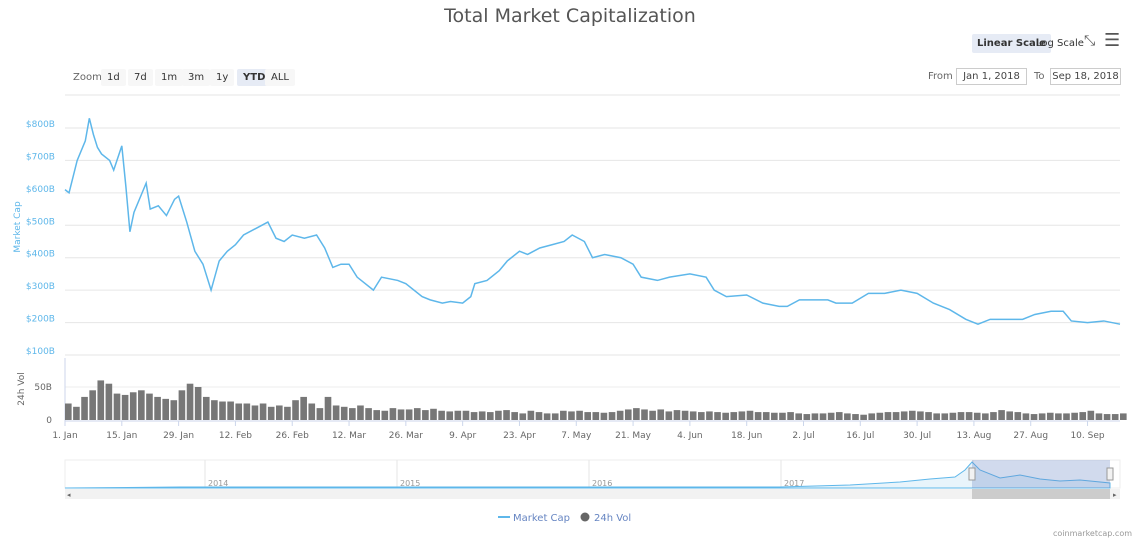 The height and width of the screenshot is (540, 1140). What do you see at coordinates (1087, 436) in the screenshot?
I see `x-tick-label: 10. Sep` at bounding box center [1087, 436].